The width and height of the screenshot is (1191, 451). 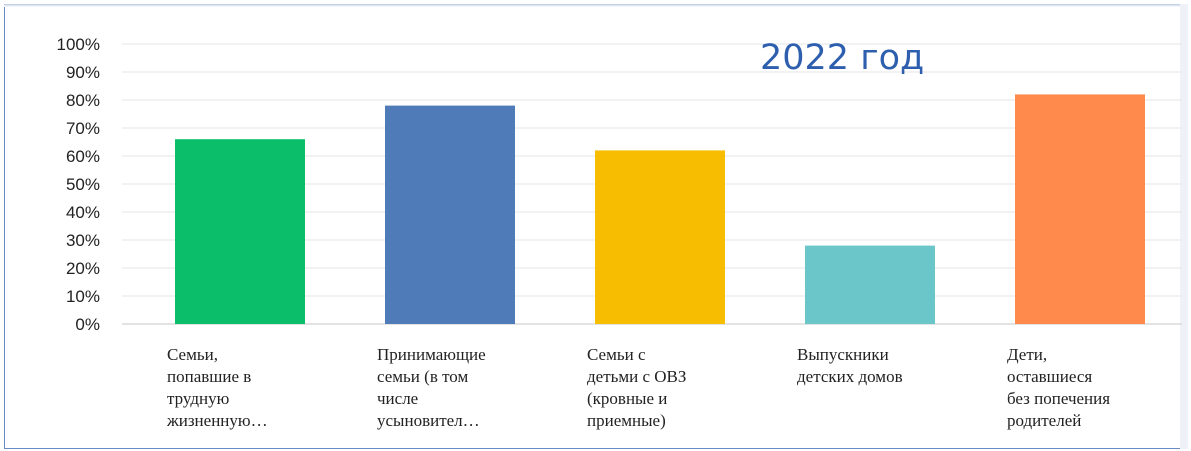 I want to click on frame-top-shadow, so click(x=596, y=5).